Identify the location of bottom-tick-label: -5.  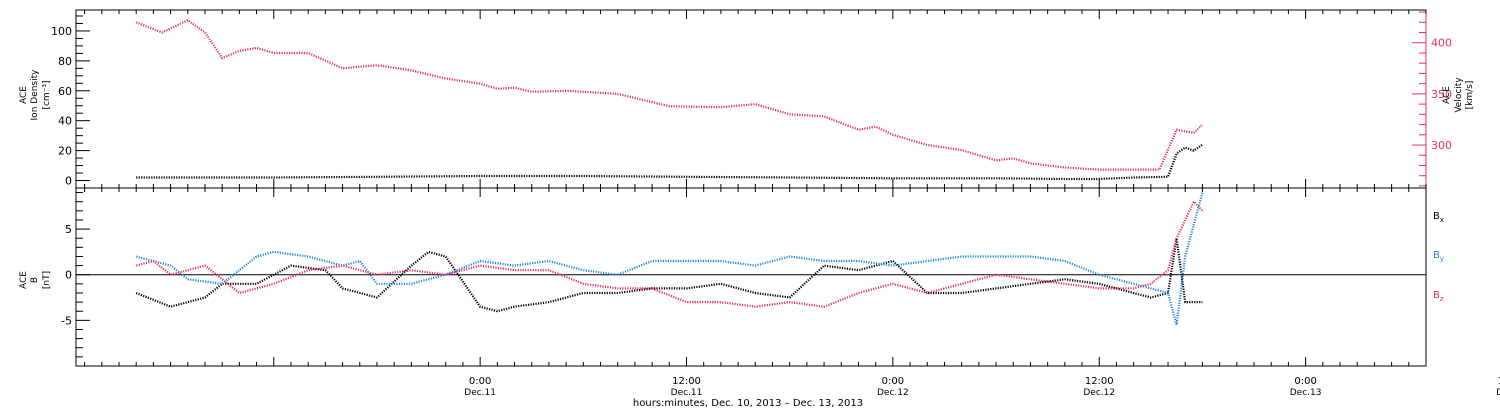
(66, 320).